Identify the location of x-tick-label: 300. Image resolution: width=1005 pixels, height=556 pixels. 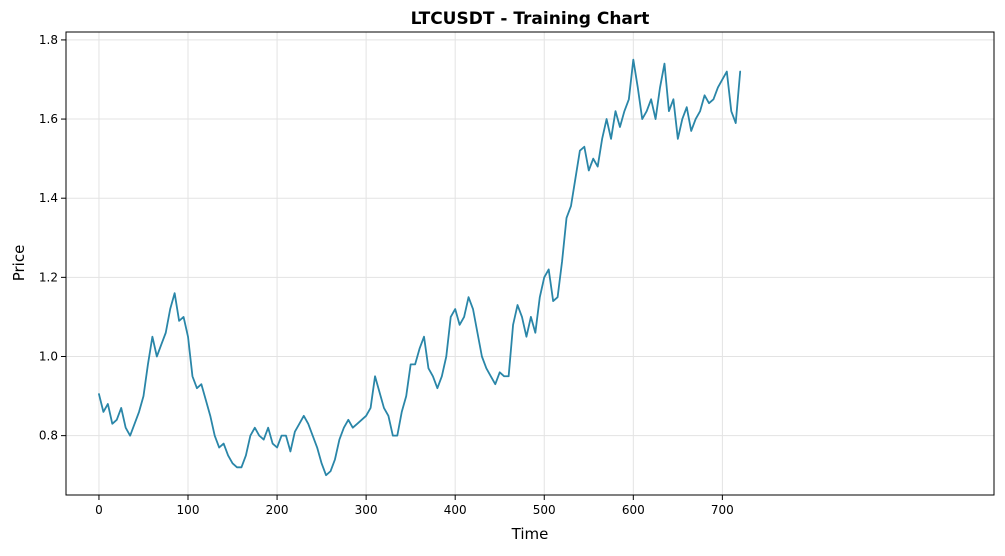
(366, 510).